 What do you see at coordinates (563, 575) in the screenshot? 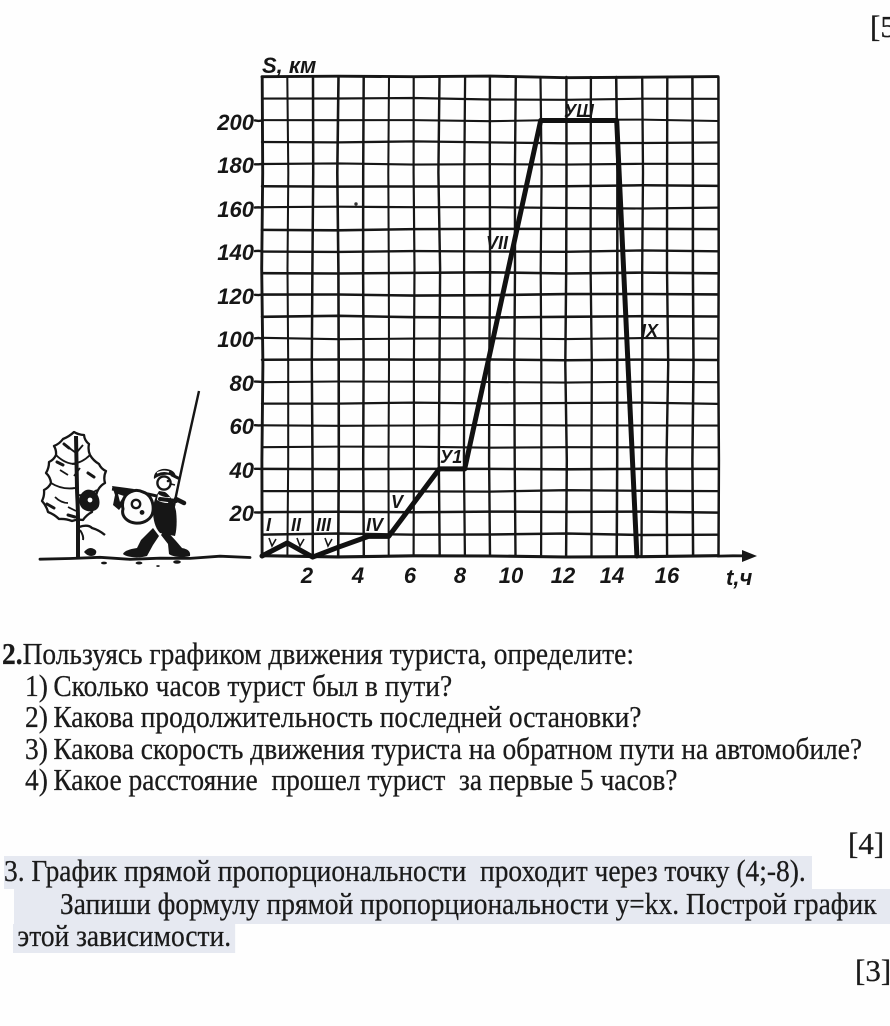
I see `svg-text: 12` at bounding box center [563, 575].